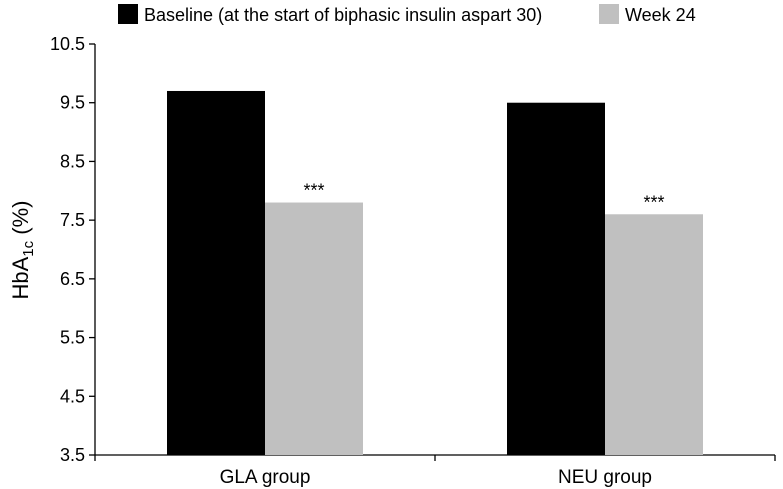 Image resolution: width=783 pixels, height=489 pixels. Describe the element at coordinates (605, 477) in the screenshot. I see `x-category-label: NEU group` at that location.